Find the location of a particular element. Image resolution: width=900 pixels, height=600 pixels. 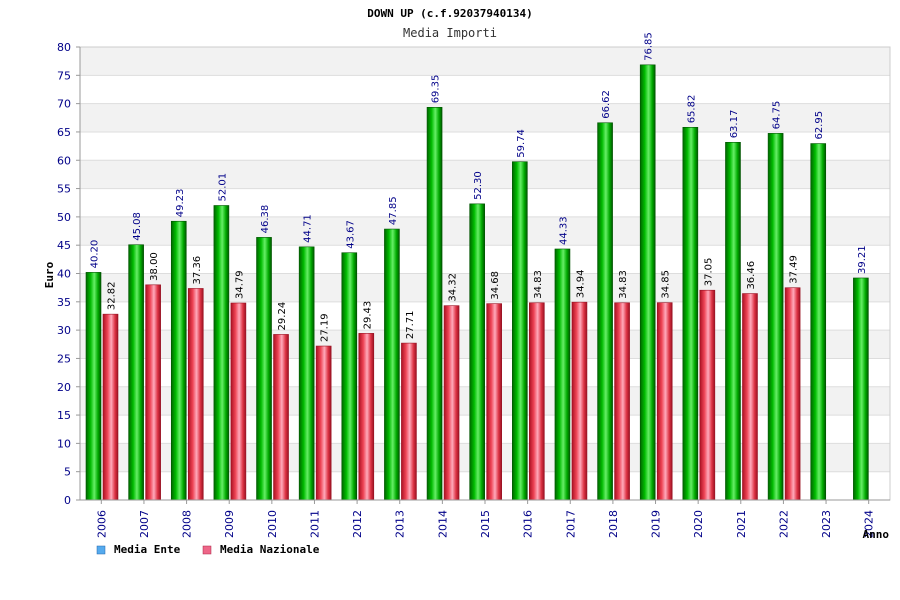

x-tick-label-2010: 2010 is located at coordinates (272, 524).